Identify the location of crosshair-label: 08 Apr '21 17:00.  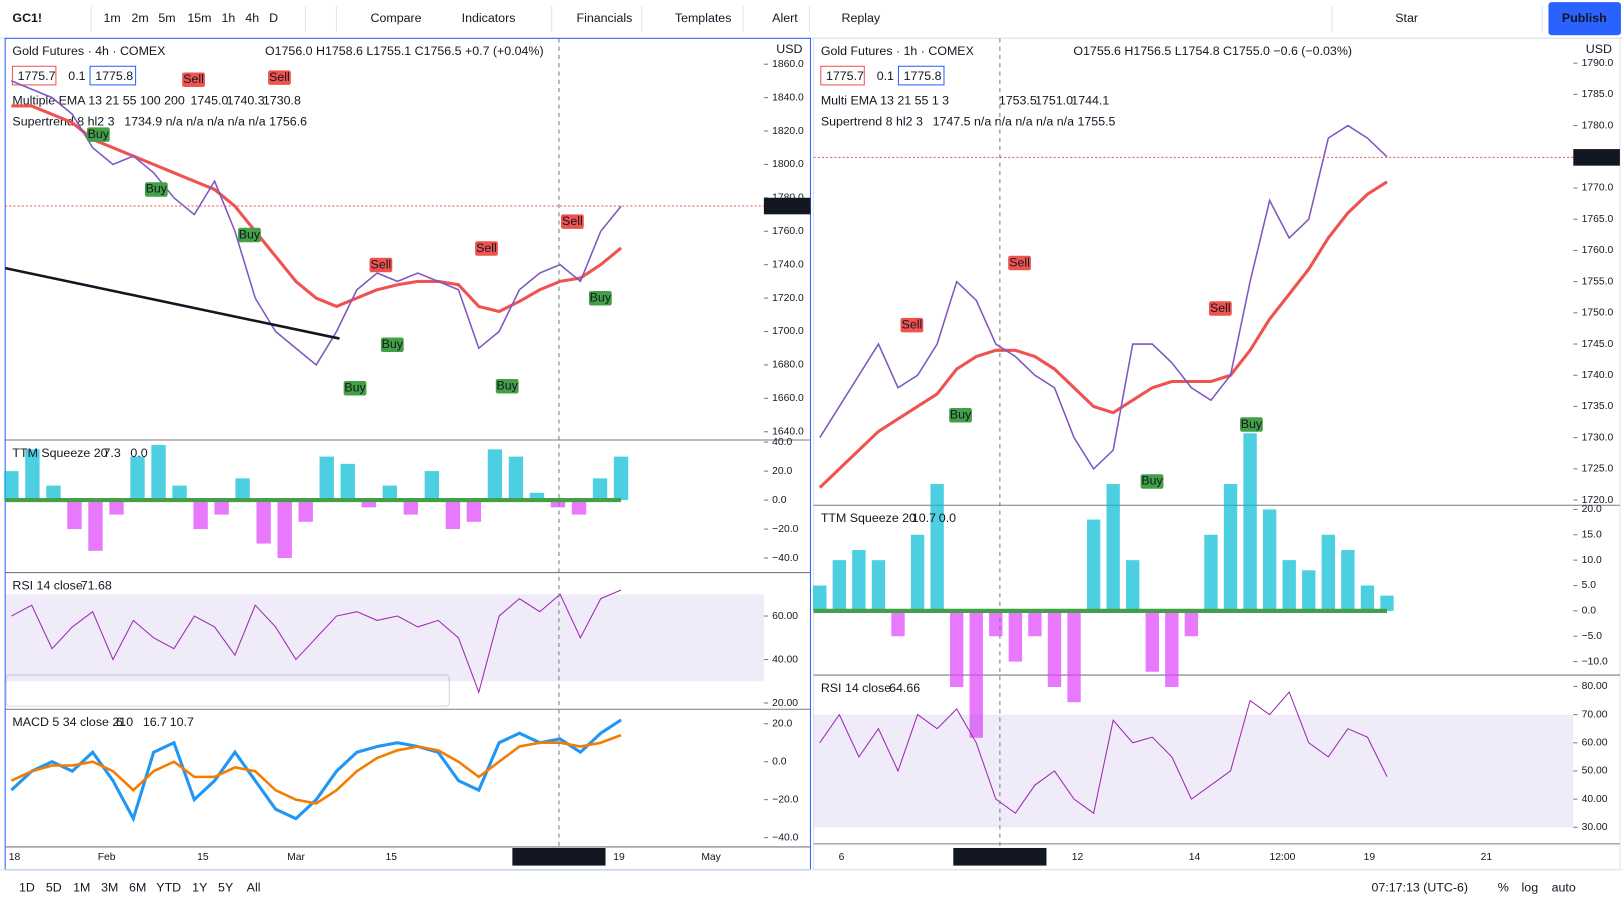
(999, 857).